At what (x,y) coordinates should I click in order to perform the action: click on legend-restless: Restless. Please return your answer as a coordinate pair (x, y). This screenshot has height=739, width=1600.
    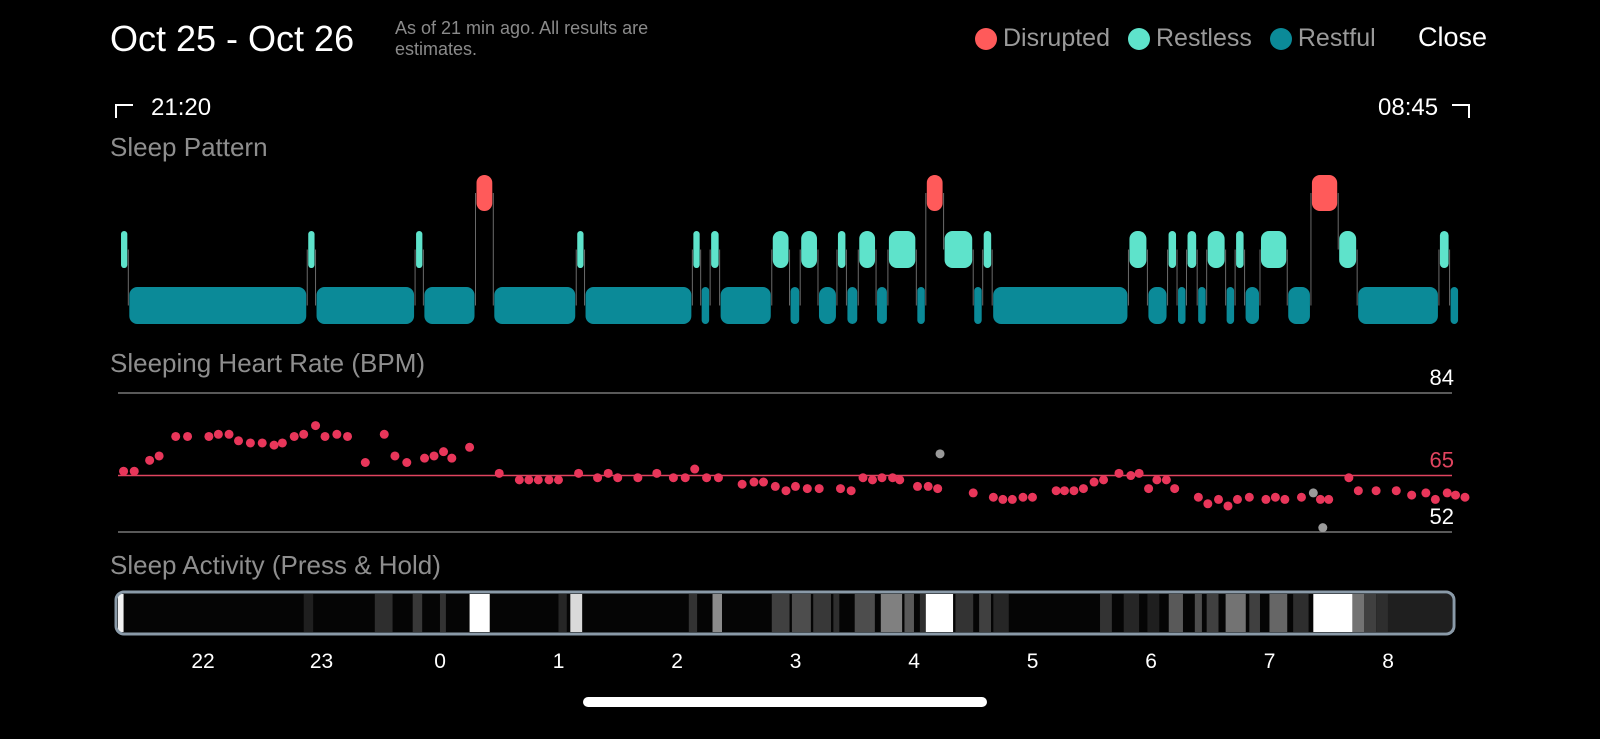
    Looking at the image, I should click on (1190, 38).